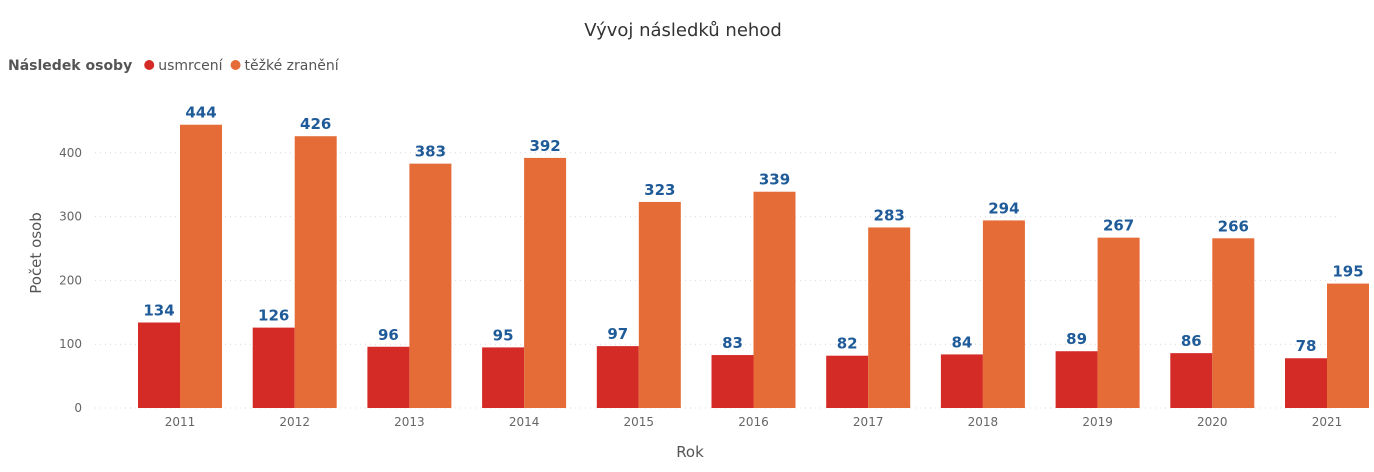 Image resolution: width=1374 pixels, height=472 pixels. I want to click on bar-těžké-zranění-2014, so click(545, 282).